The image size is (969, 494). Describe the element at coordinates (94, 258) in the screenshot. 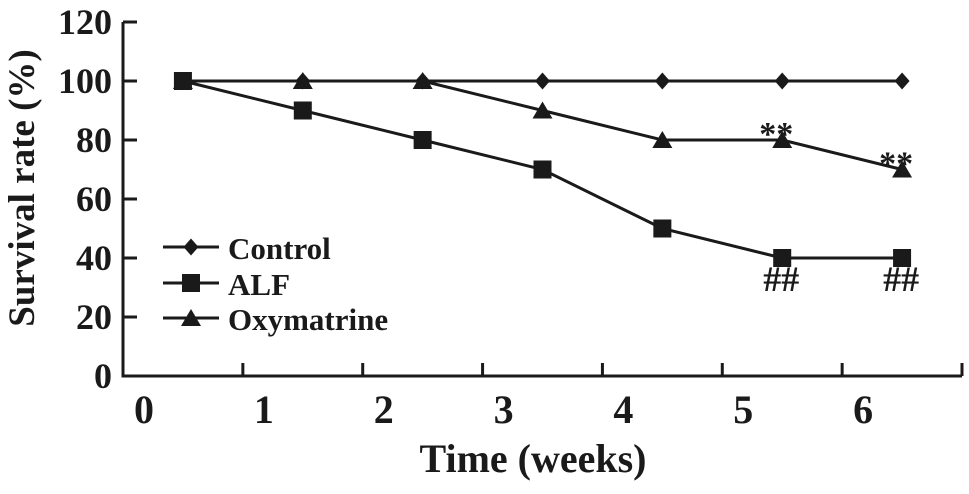

I see `y-tick-label: 40` at that location.